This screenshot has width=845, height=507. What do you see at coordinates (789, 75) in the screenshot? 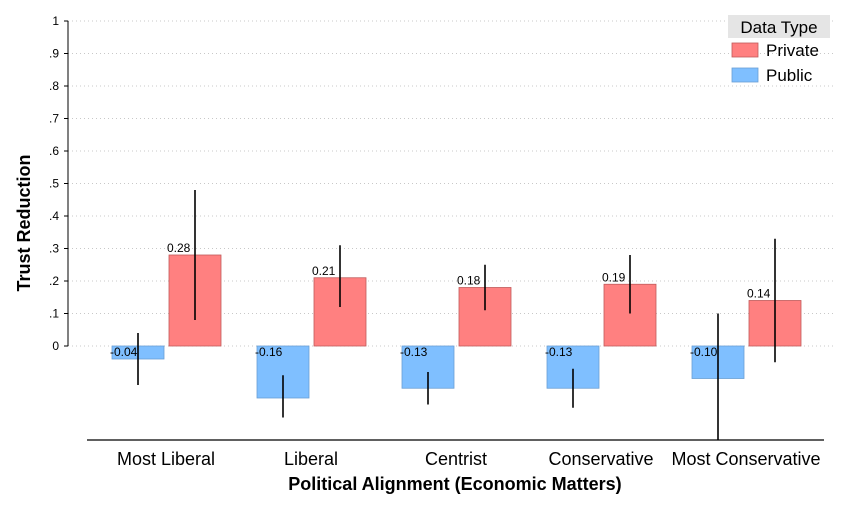
I see `legend-label-public: Public` at bounding box center [789, 75].